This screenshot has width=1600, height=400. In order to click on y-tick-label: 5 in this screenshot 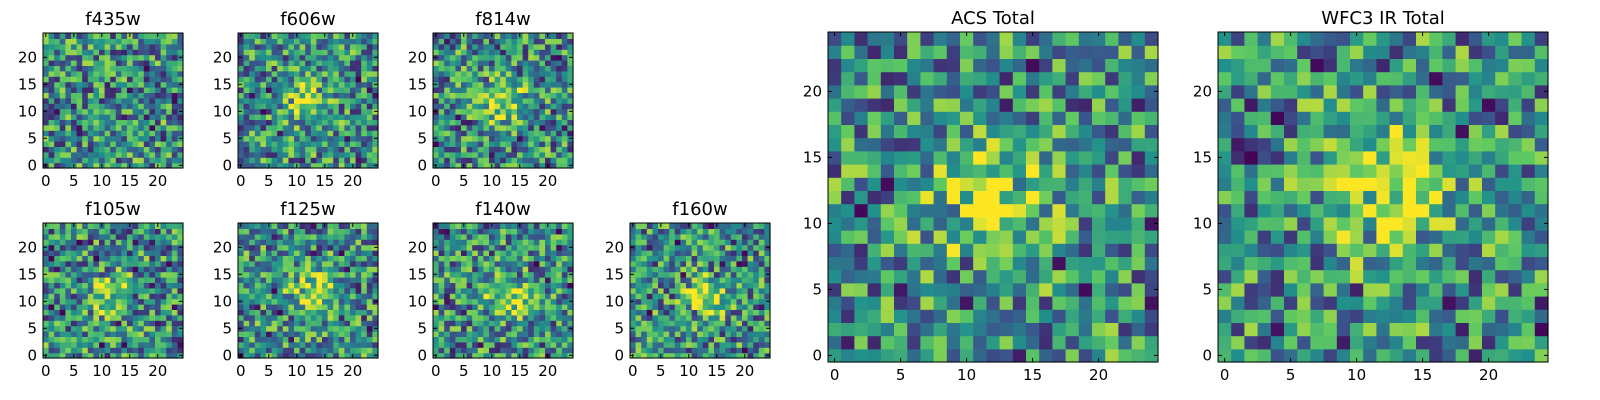, I will do `click(32, 138)`.